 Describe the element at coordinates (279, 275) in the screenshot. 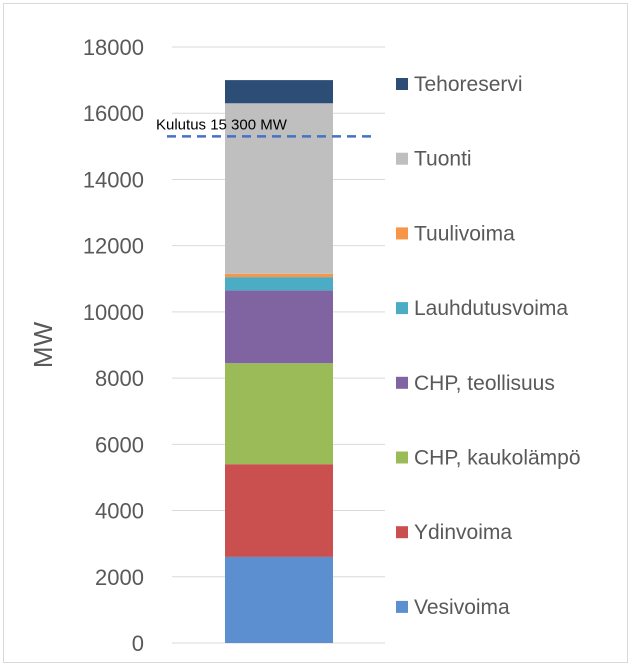

I see `bar-segment-tuulivoima` at that location.